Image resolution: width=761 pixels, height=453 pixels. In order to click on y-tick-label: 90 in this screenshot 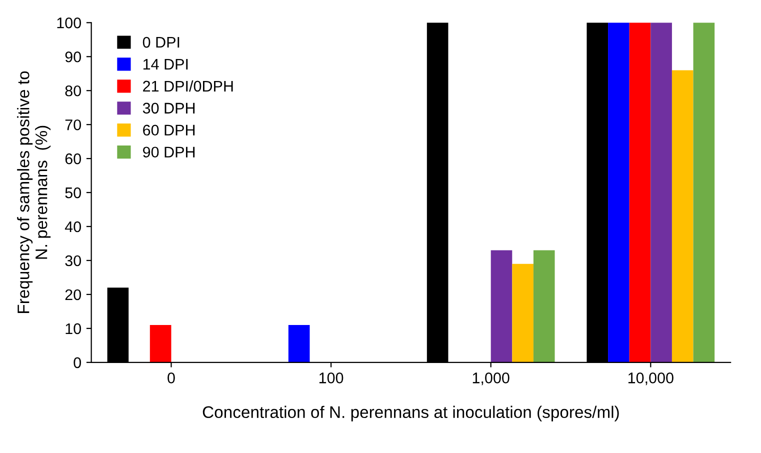, I will do `click(73, 56)`.